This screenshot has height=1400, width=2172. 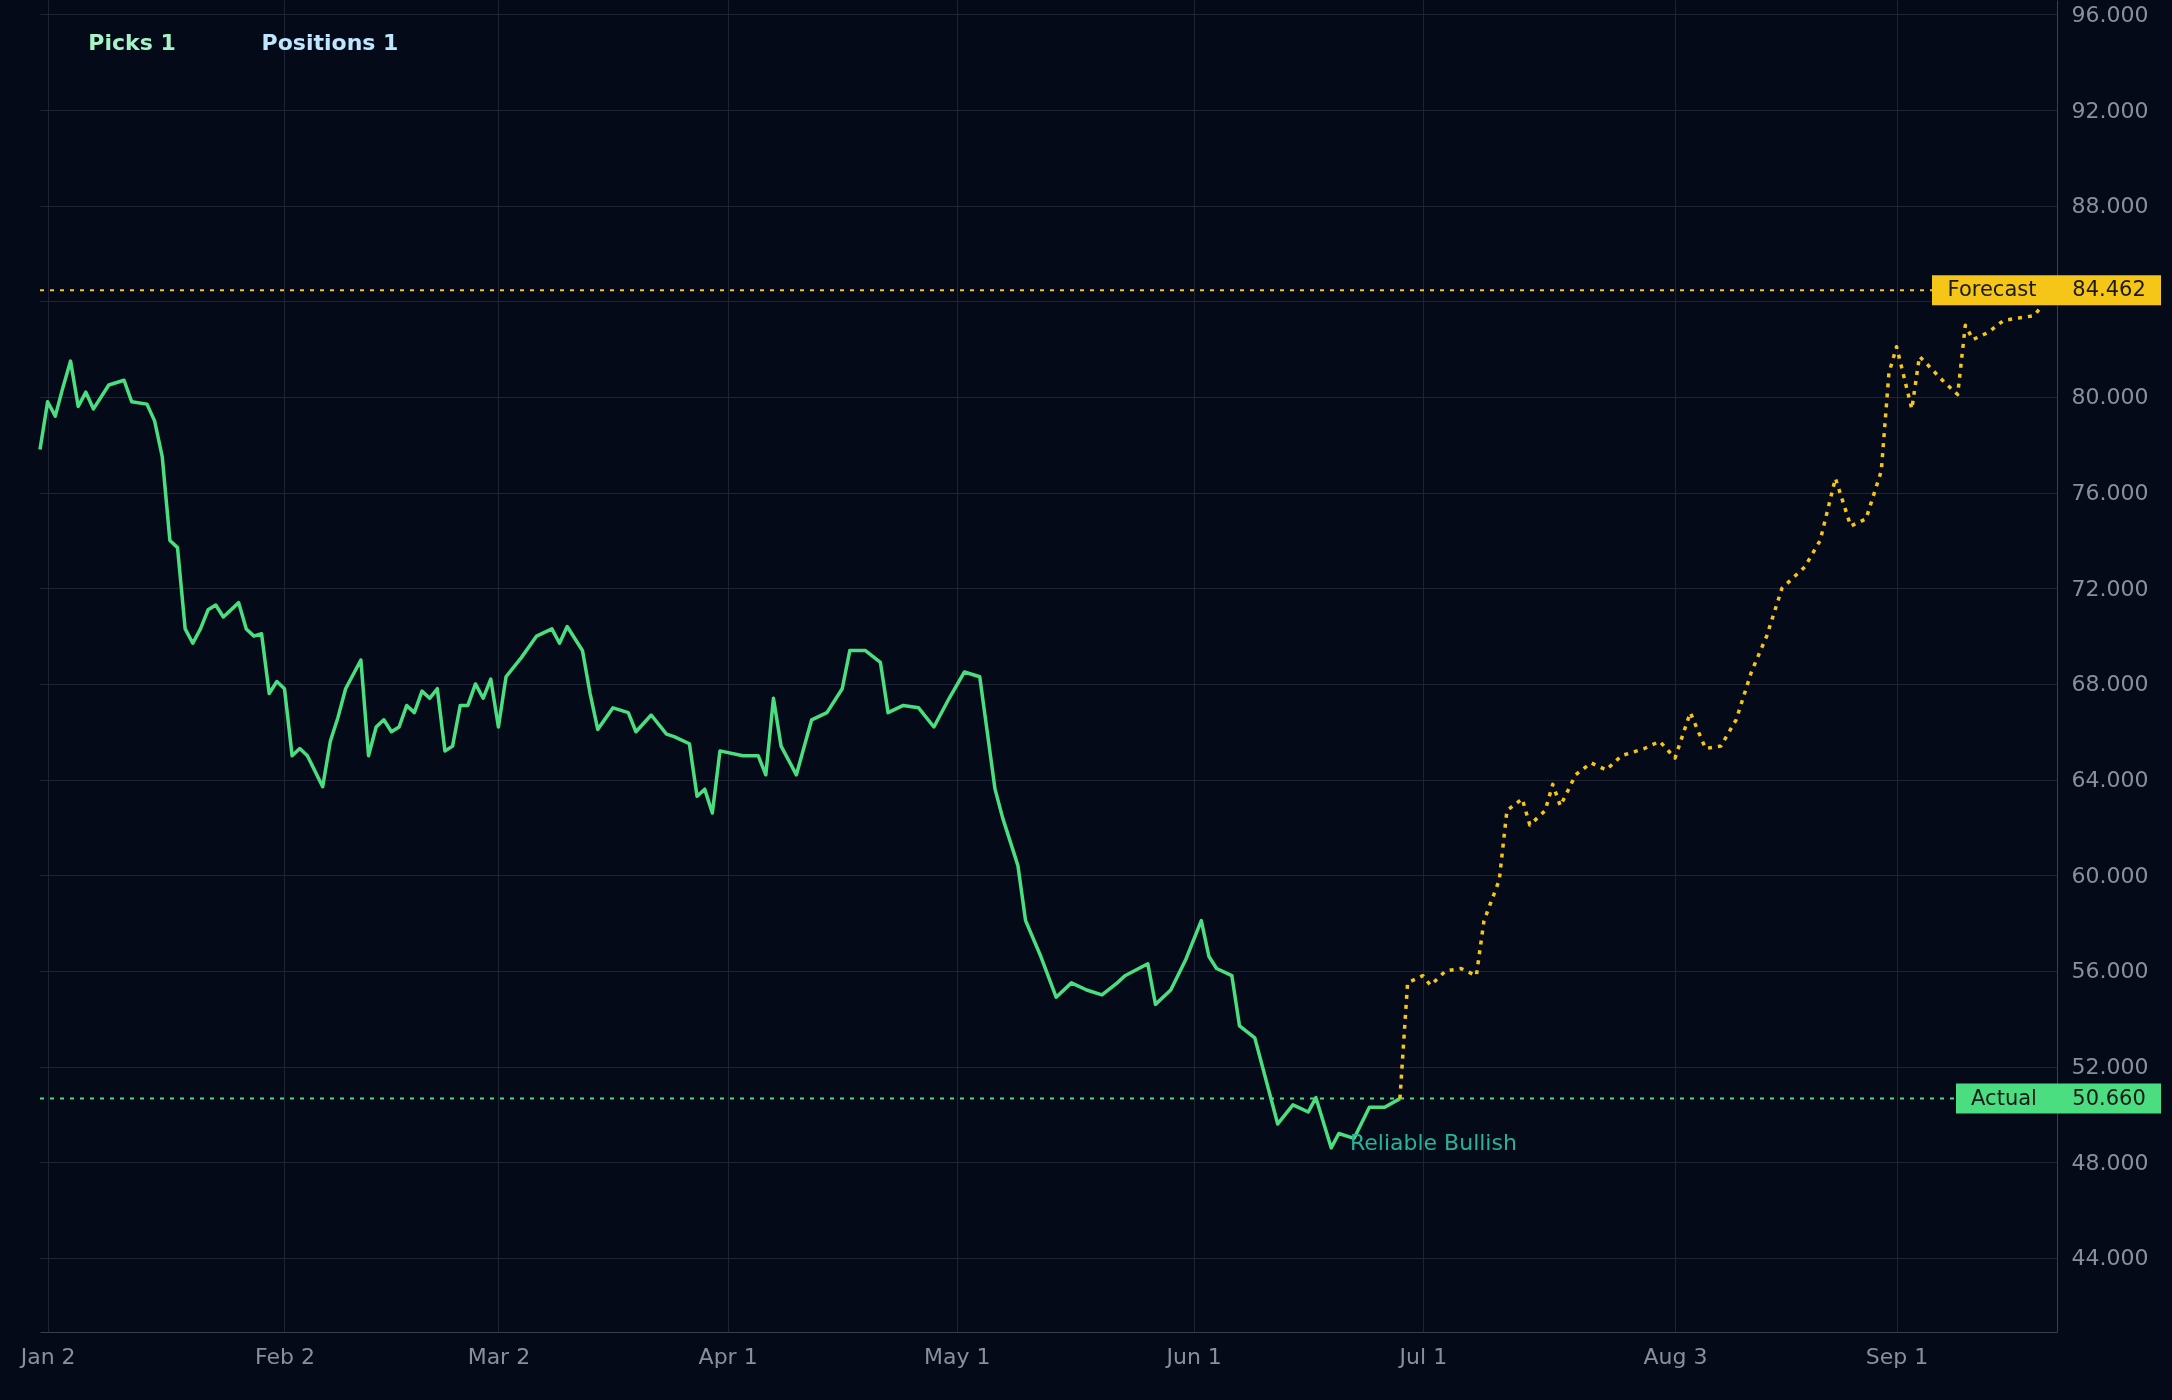 What do you see at coordinates (2109, 1097) in the screenshot?
I see `text: 50.660` at bounding box center [2109, 1097].